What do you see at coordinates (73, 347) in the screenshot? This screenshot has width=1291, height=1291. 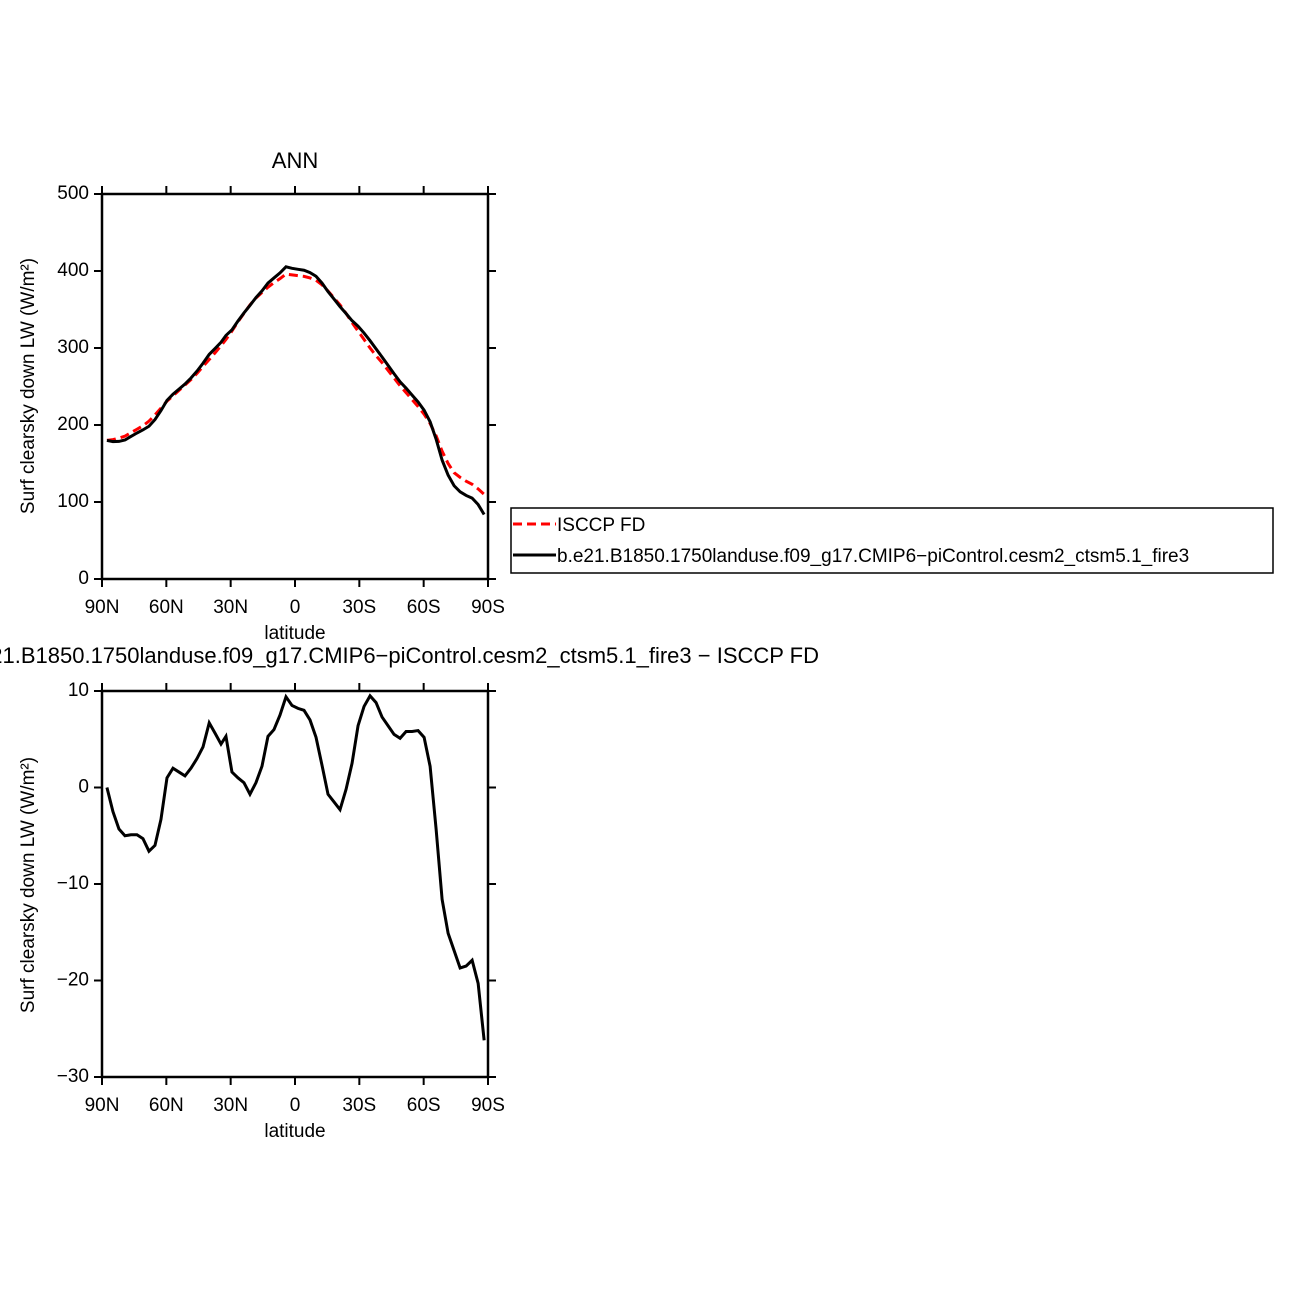 I see `y-tick-label: 300` at bounding box center [73, 347].